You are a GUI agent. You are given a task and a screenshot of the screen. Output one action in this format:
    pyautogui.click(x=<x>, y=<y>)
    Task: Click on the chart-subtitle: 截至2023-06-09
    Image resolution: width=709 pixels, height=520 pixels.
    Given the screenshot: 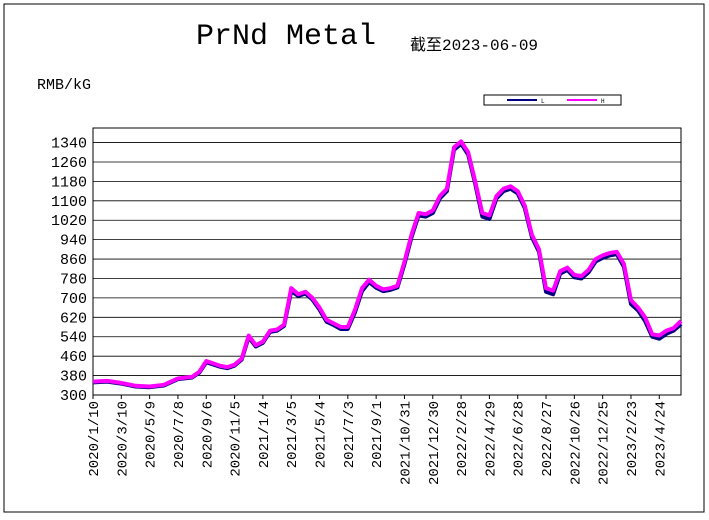 What is the action you would take?
    pyautogui.click(x=474, y=45)
    